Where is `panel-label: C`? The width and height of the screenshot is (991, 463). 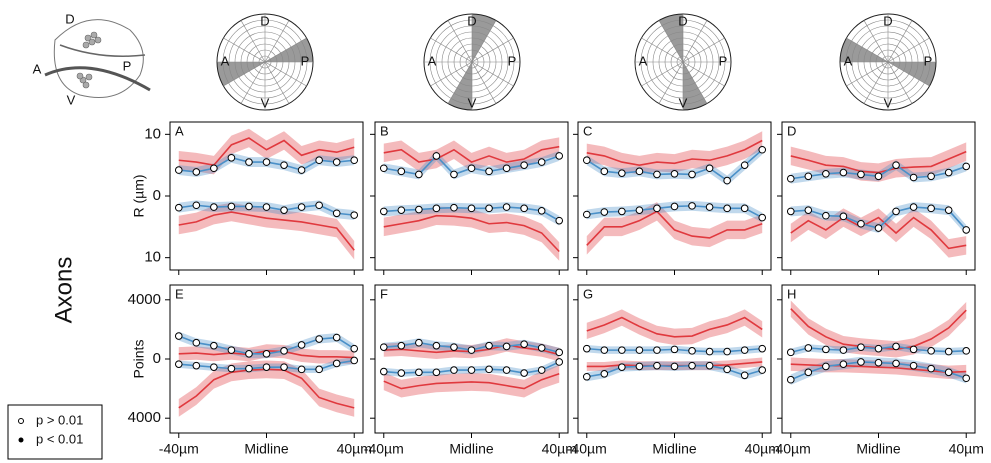 panel-label: C is located at coordinates (587, 130).